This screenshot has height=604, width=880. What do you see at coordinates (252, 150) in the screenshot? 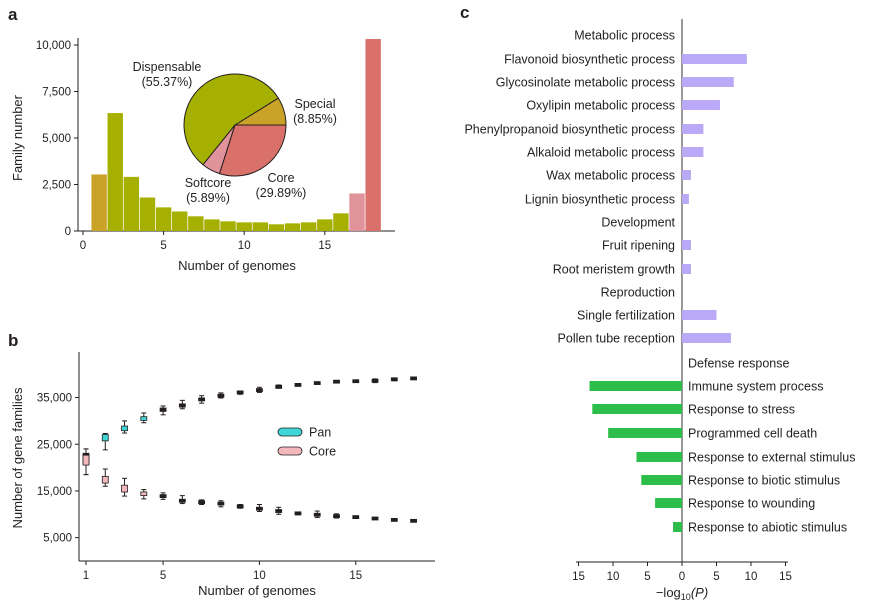
I see `pie-slice-core` at bounding box center [252, 150].